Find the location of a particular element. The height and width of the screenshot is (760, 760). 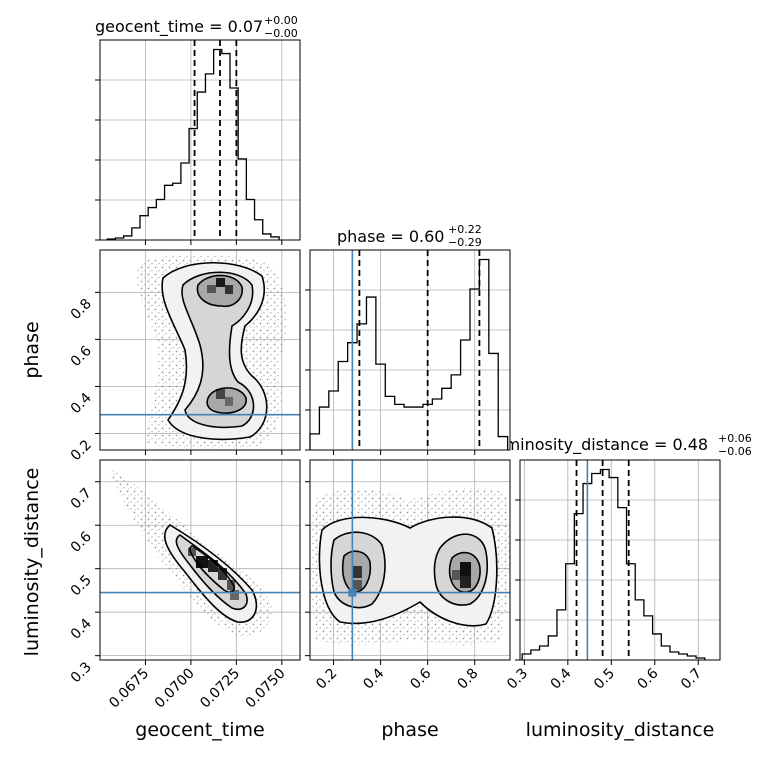

y-tick-label: 0.7 is located at coordinates (81, 498).